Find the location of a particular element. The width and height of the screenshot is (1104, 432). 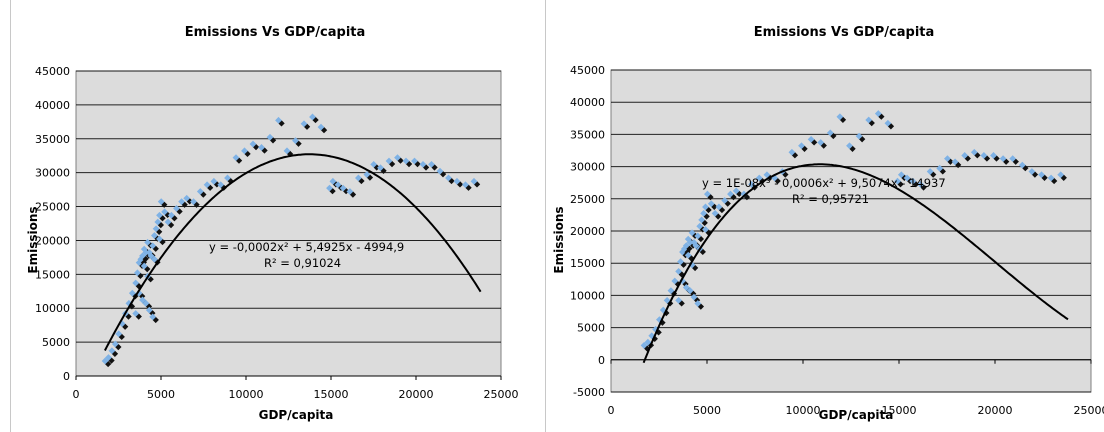

y-tick-label: 25000 is located at coordinates (587, 199).